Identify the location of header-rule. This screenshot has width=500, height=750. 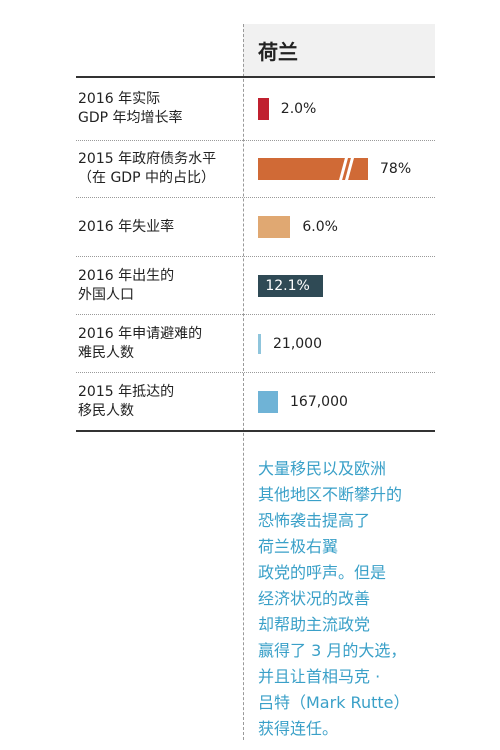
(255, 77).